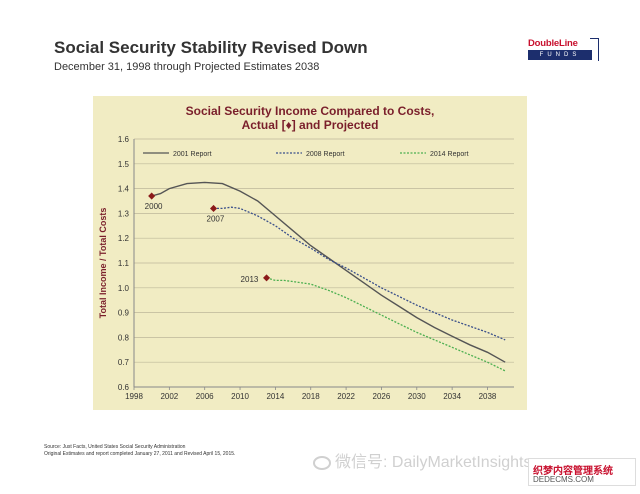 The width and height of the screenshot is (640, 494). Describe the element at coordinates (124, 263) in the screenshot. I see `y-tick-label: 1.1` at that location.